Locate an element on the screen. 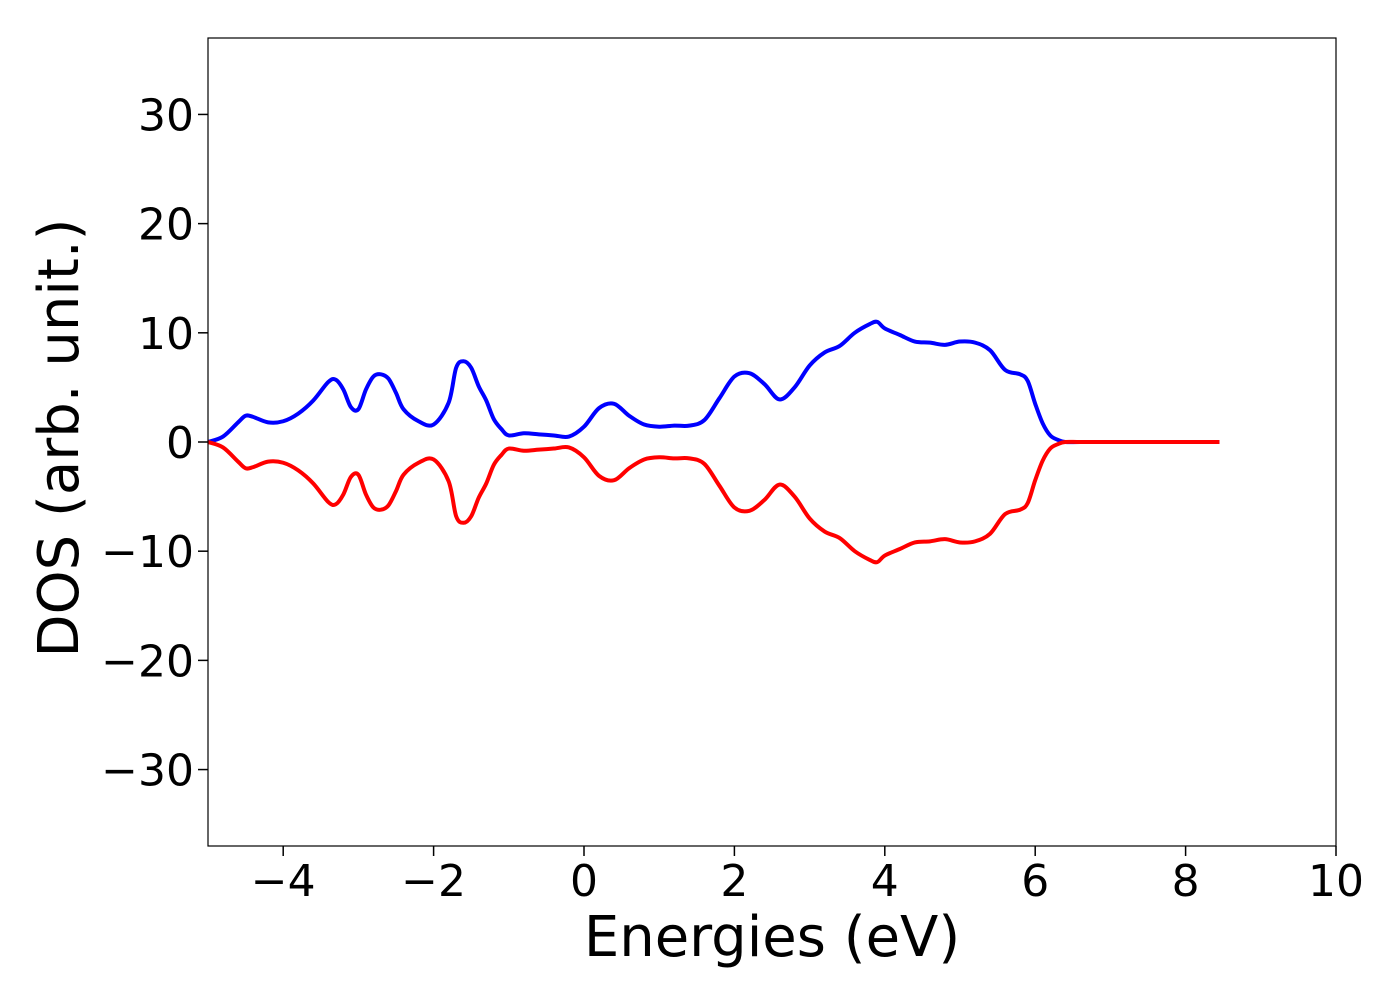  x-tick-label: 4 is located at coordinates (885, 881).